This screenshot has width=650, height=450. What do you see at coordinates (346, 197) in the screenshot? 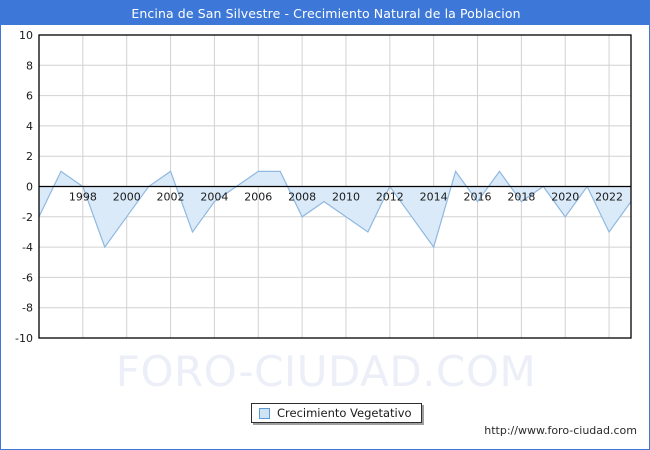
I see `x-tick-label: 2010` at bounding box center [346, 197].